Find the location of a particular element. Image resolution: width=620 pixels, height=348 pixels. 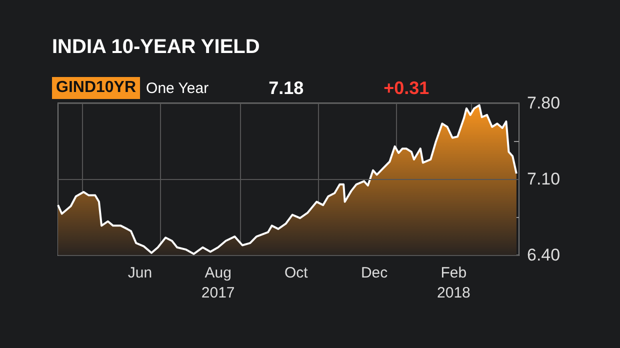

chart-title: INDIA 10-YEAR YIELD is located at coordinates (156, 47).